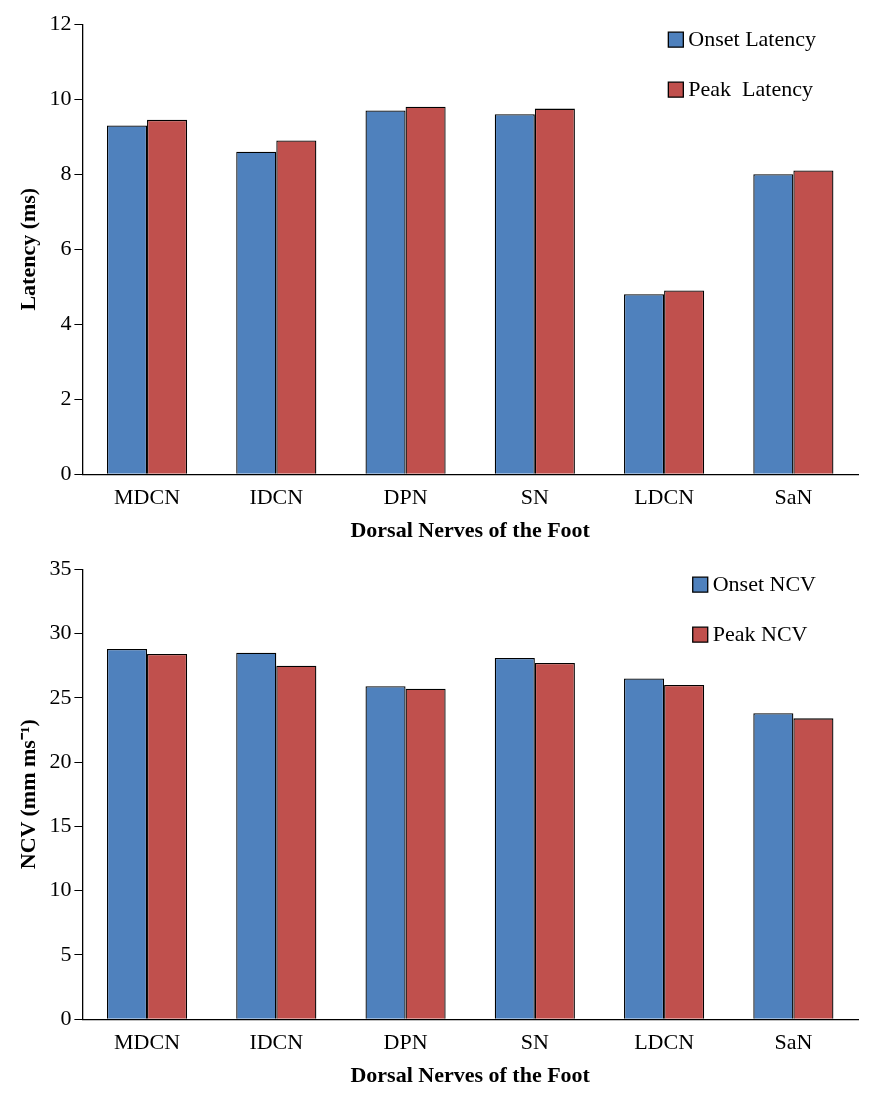 Image resolution: width=896 pixels, height=1115 pixels. What do you see at coordinates (66, 247) in the screenshot?
I see `y-tick-label: 6` at bounding box center [66, 247].